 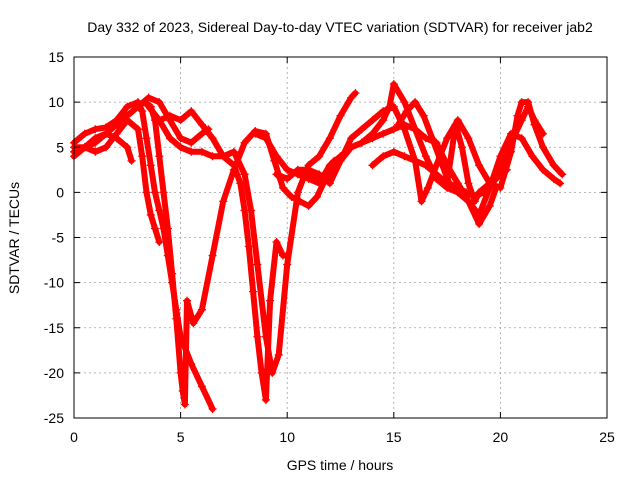 What do you see at coordinates (56, 102) in the screenshot?
I see `y-tick-label: 10` at bounding box center [56, 102].